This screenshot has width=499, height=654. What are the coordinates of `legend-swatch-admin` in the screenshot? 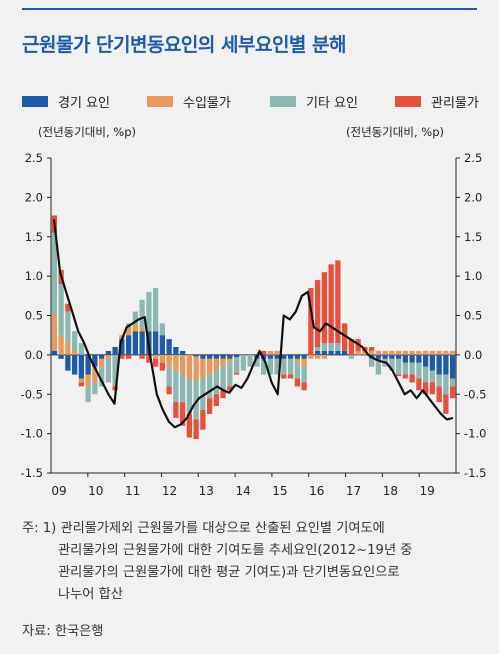 It's located at (408, 101).